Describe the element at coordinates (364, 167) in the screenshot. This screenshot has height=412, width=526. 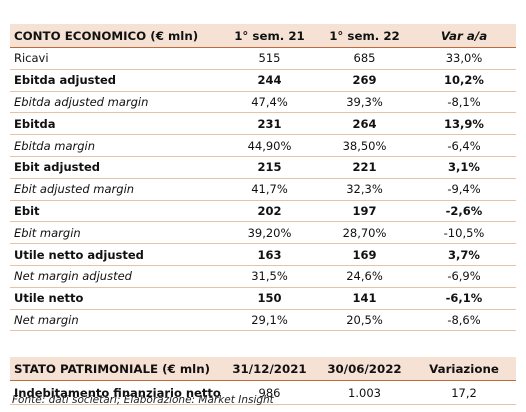
I see `income-value-2: 221` at that location.